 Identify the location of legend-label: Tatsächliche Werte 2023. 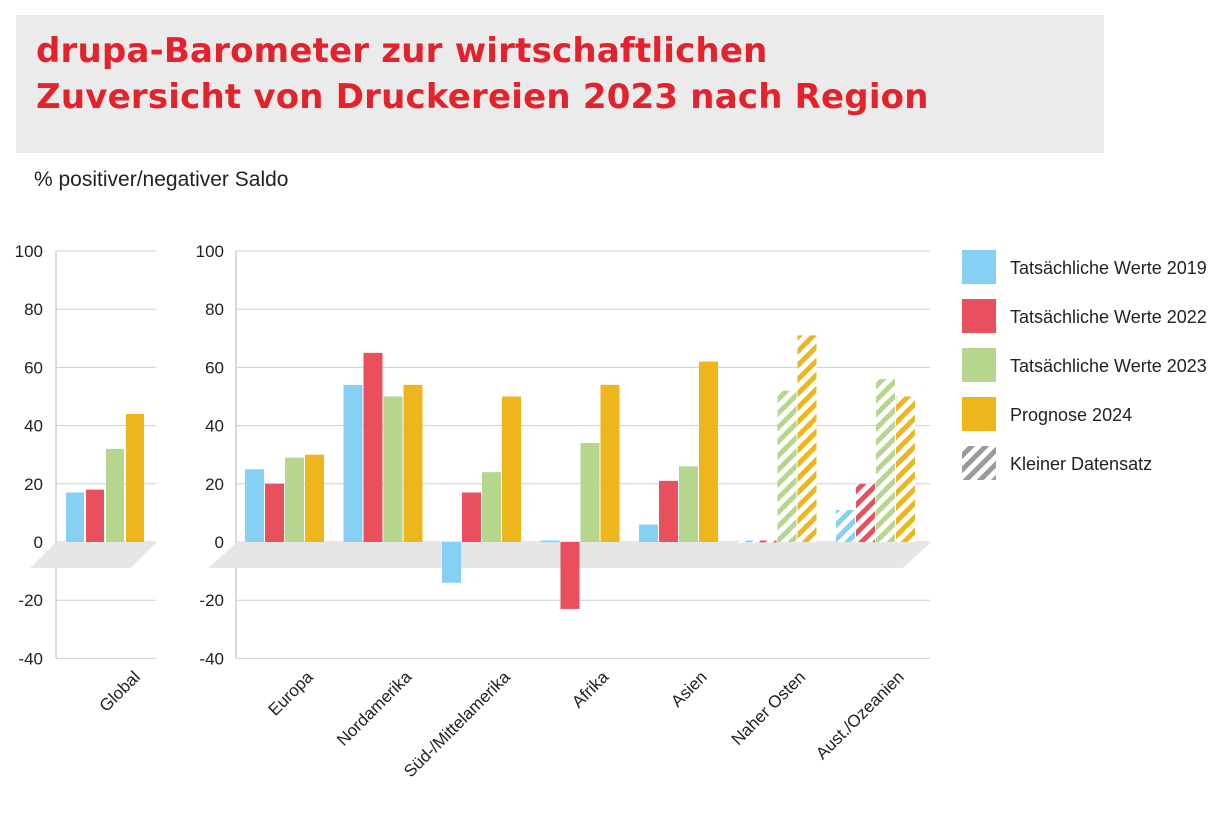
(1108, 366).